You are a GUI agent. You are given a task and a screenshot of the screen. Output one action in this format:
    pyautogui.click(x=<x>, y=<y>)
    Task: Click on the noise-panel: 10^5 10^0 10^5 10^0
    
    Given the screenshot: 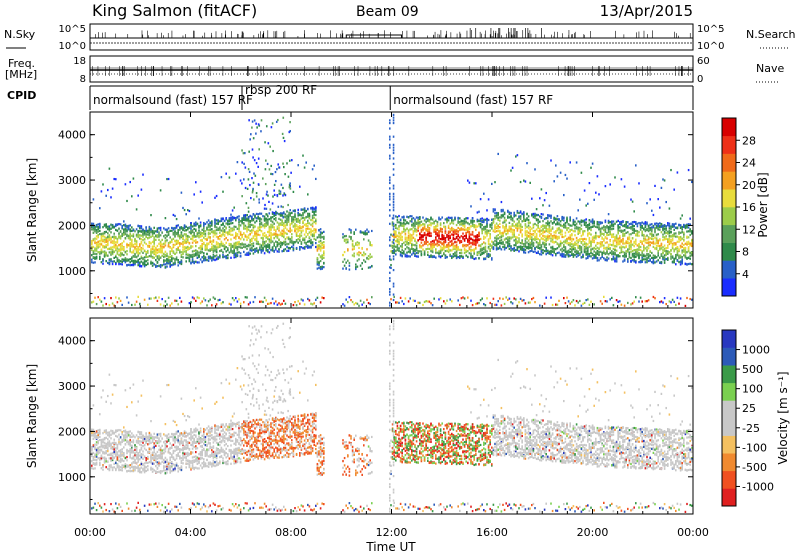 What is the action you would take?
    pyautogui.click(x=392, y=38)
    